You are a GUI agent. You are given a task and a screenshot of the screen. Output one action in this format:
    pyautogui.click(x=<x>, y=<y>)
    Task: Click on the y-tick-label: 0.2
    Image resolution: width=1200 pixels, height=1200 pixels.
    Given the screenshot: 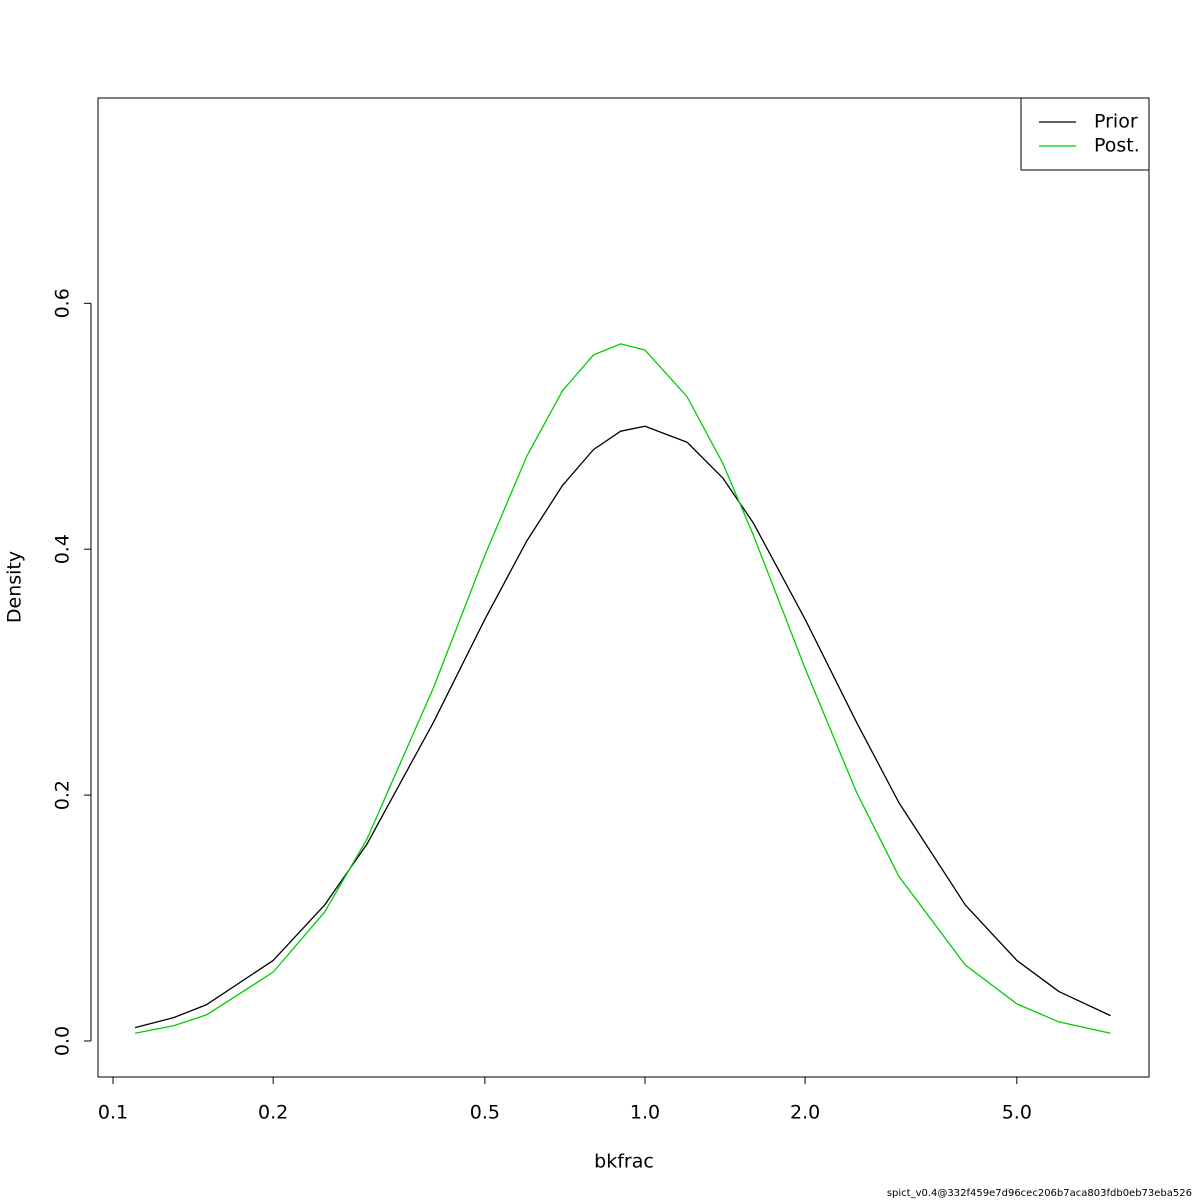 What is the action you would take?
    pyautogui.click(x=63, y=795)
    